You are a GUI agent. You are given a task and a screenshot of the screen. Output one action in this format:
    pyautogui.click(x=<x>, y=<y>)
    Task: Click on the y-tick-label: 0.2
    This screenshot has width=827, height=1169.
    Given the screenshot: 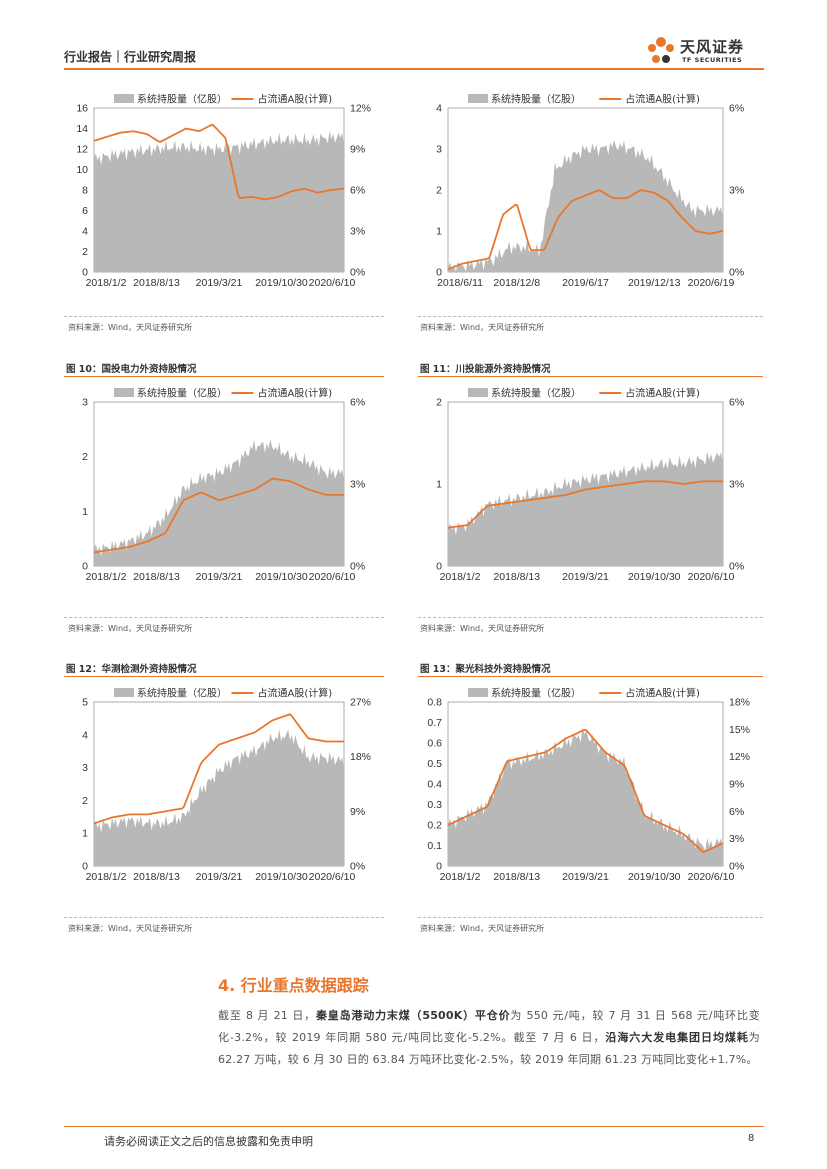 What is the action you would take?
    pyautogui.click(x=434, y=826)
    